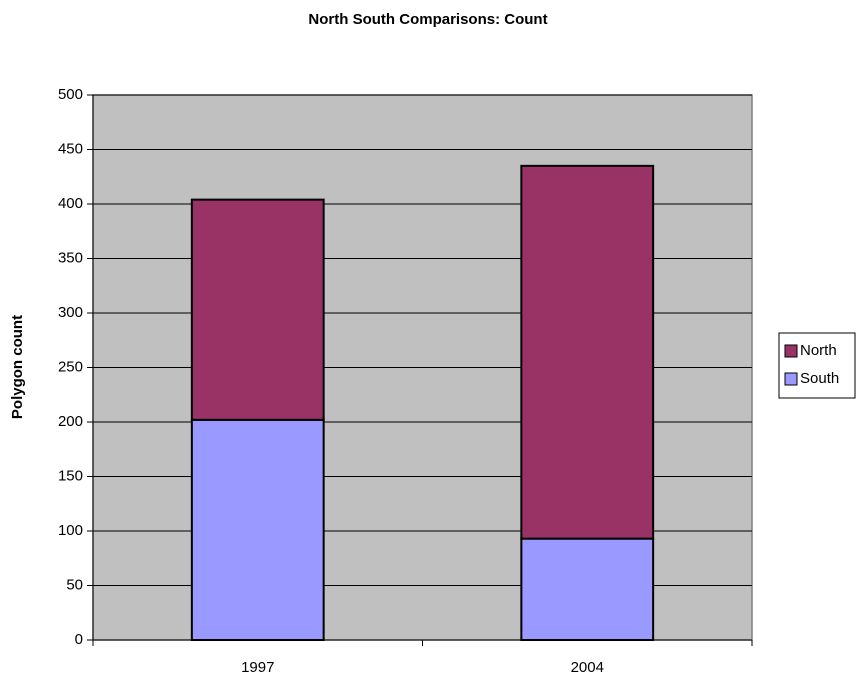 The height and width of the screenshot is (685, 856). I want to click on y-tick-label: 450, so click(70, 148).